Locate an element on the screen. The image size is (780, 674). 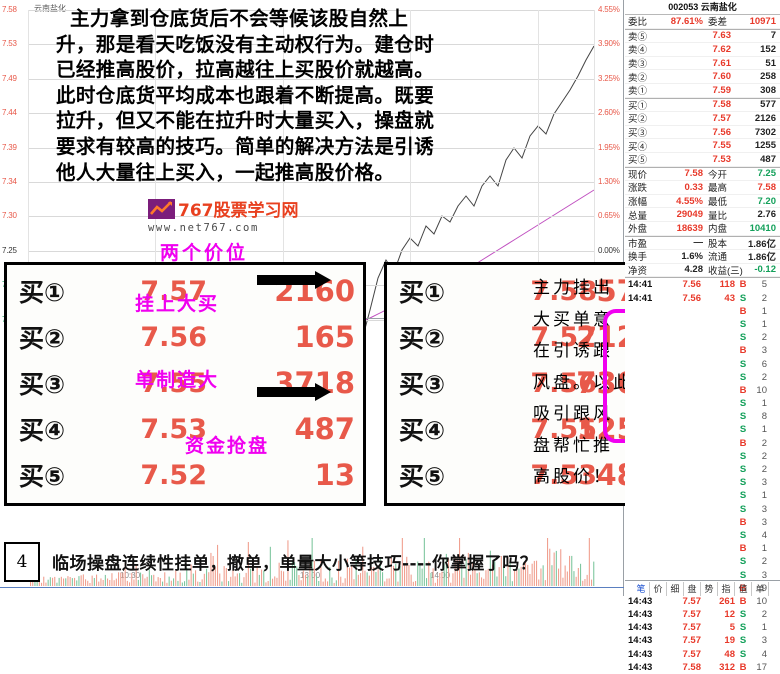
trade-count: 10 is located at coordinates (761, 390).